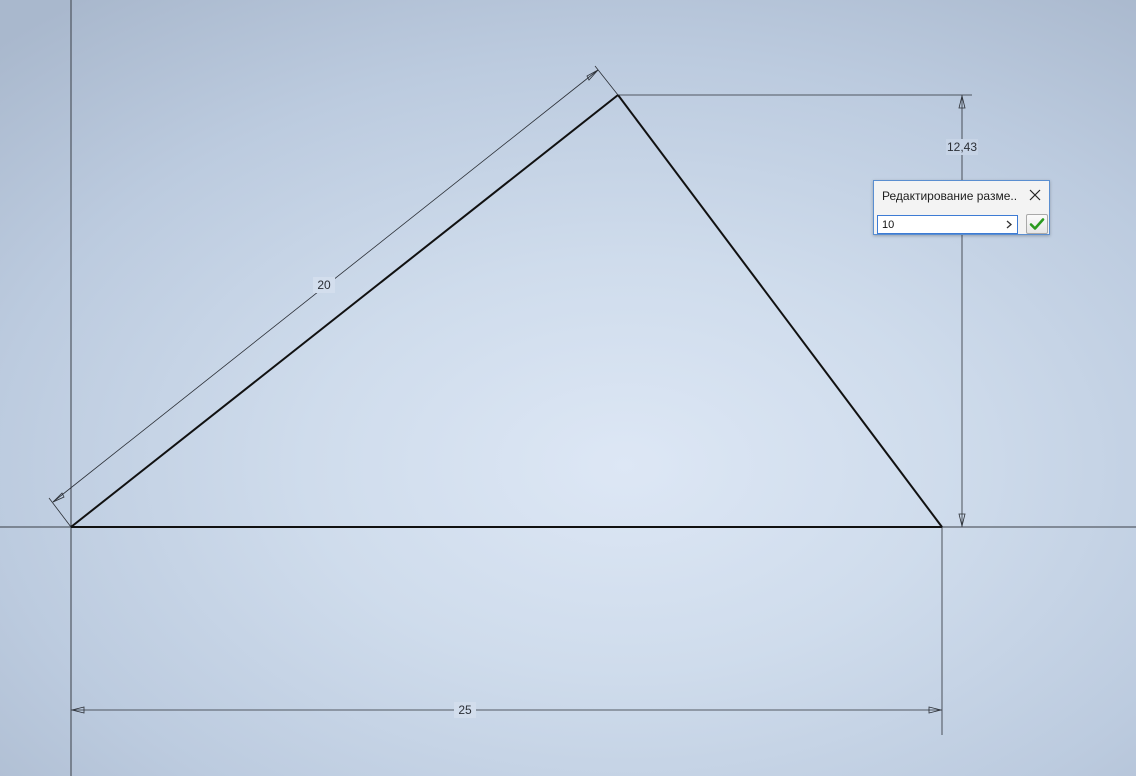  Describe the element at coordinates (962, 147) in the screenshot. I see `dimension-value: 12,43` at that location.